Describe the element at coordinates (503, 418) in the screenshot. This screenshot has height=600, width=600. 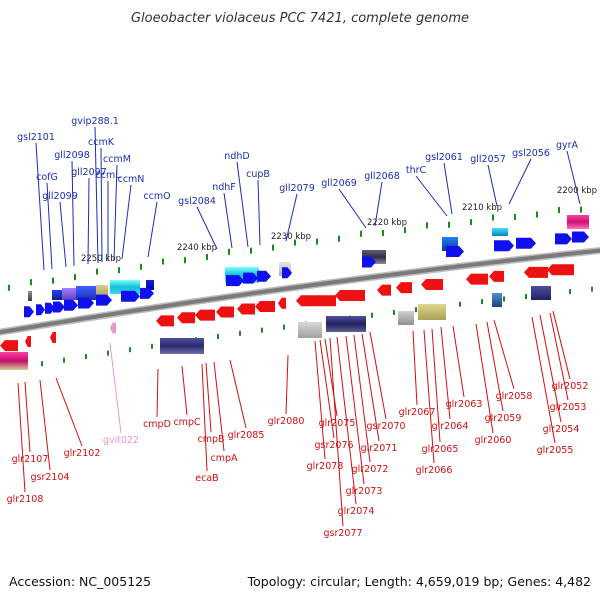
I see `gene-label: glr2059` at that location.